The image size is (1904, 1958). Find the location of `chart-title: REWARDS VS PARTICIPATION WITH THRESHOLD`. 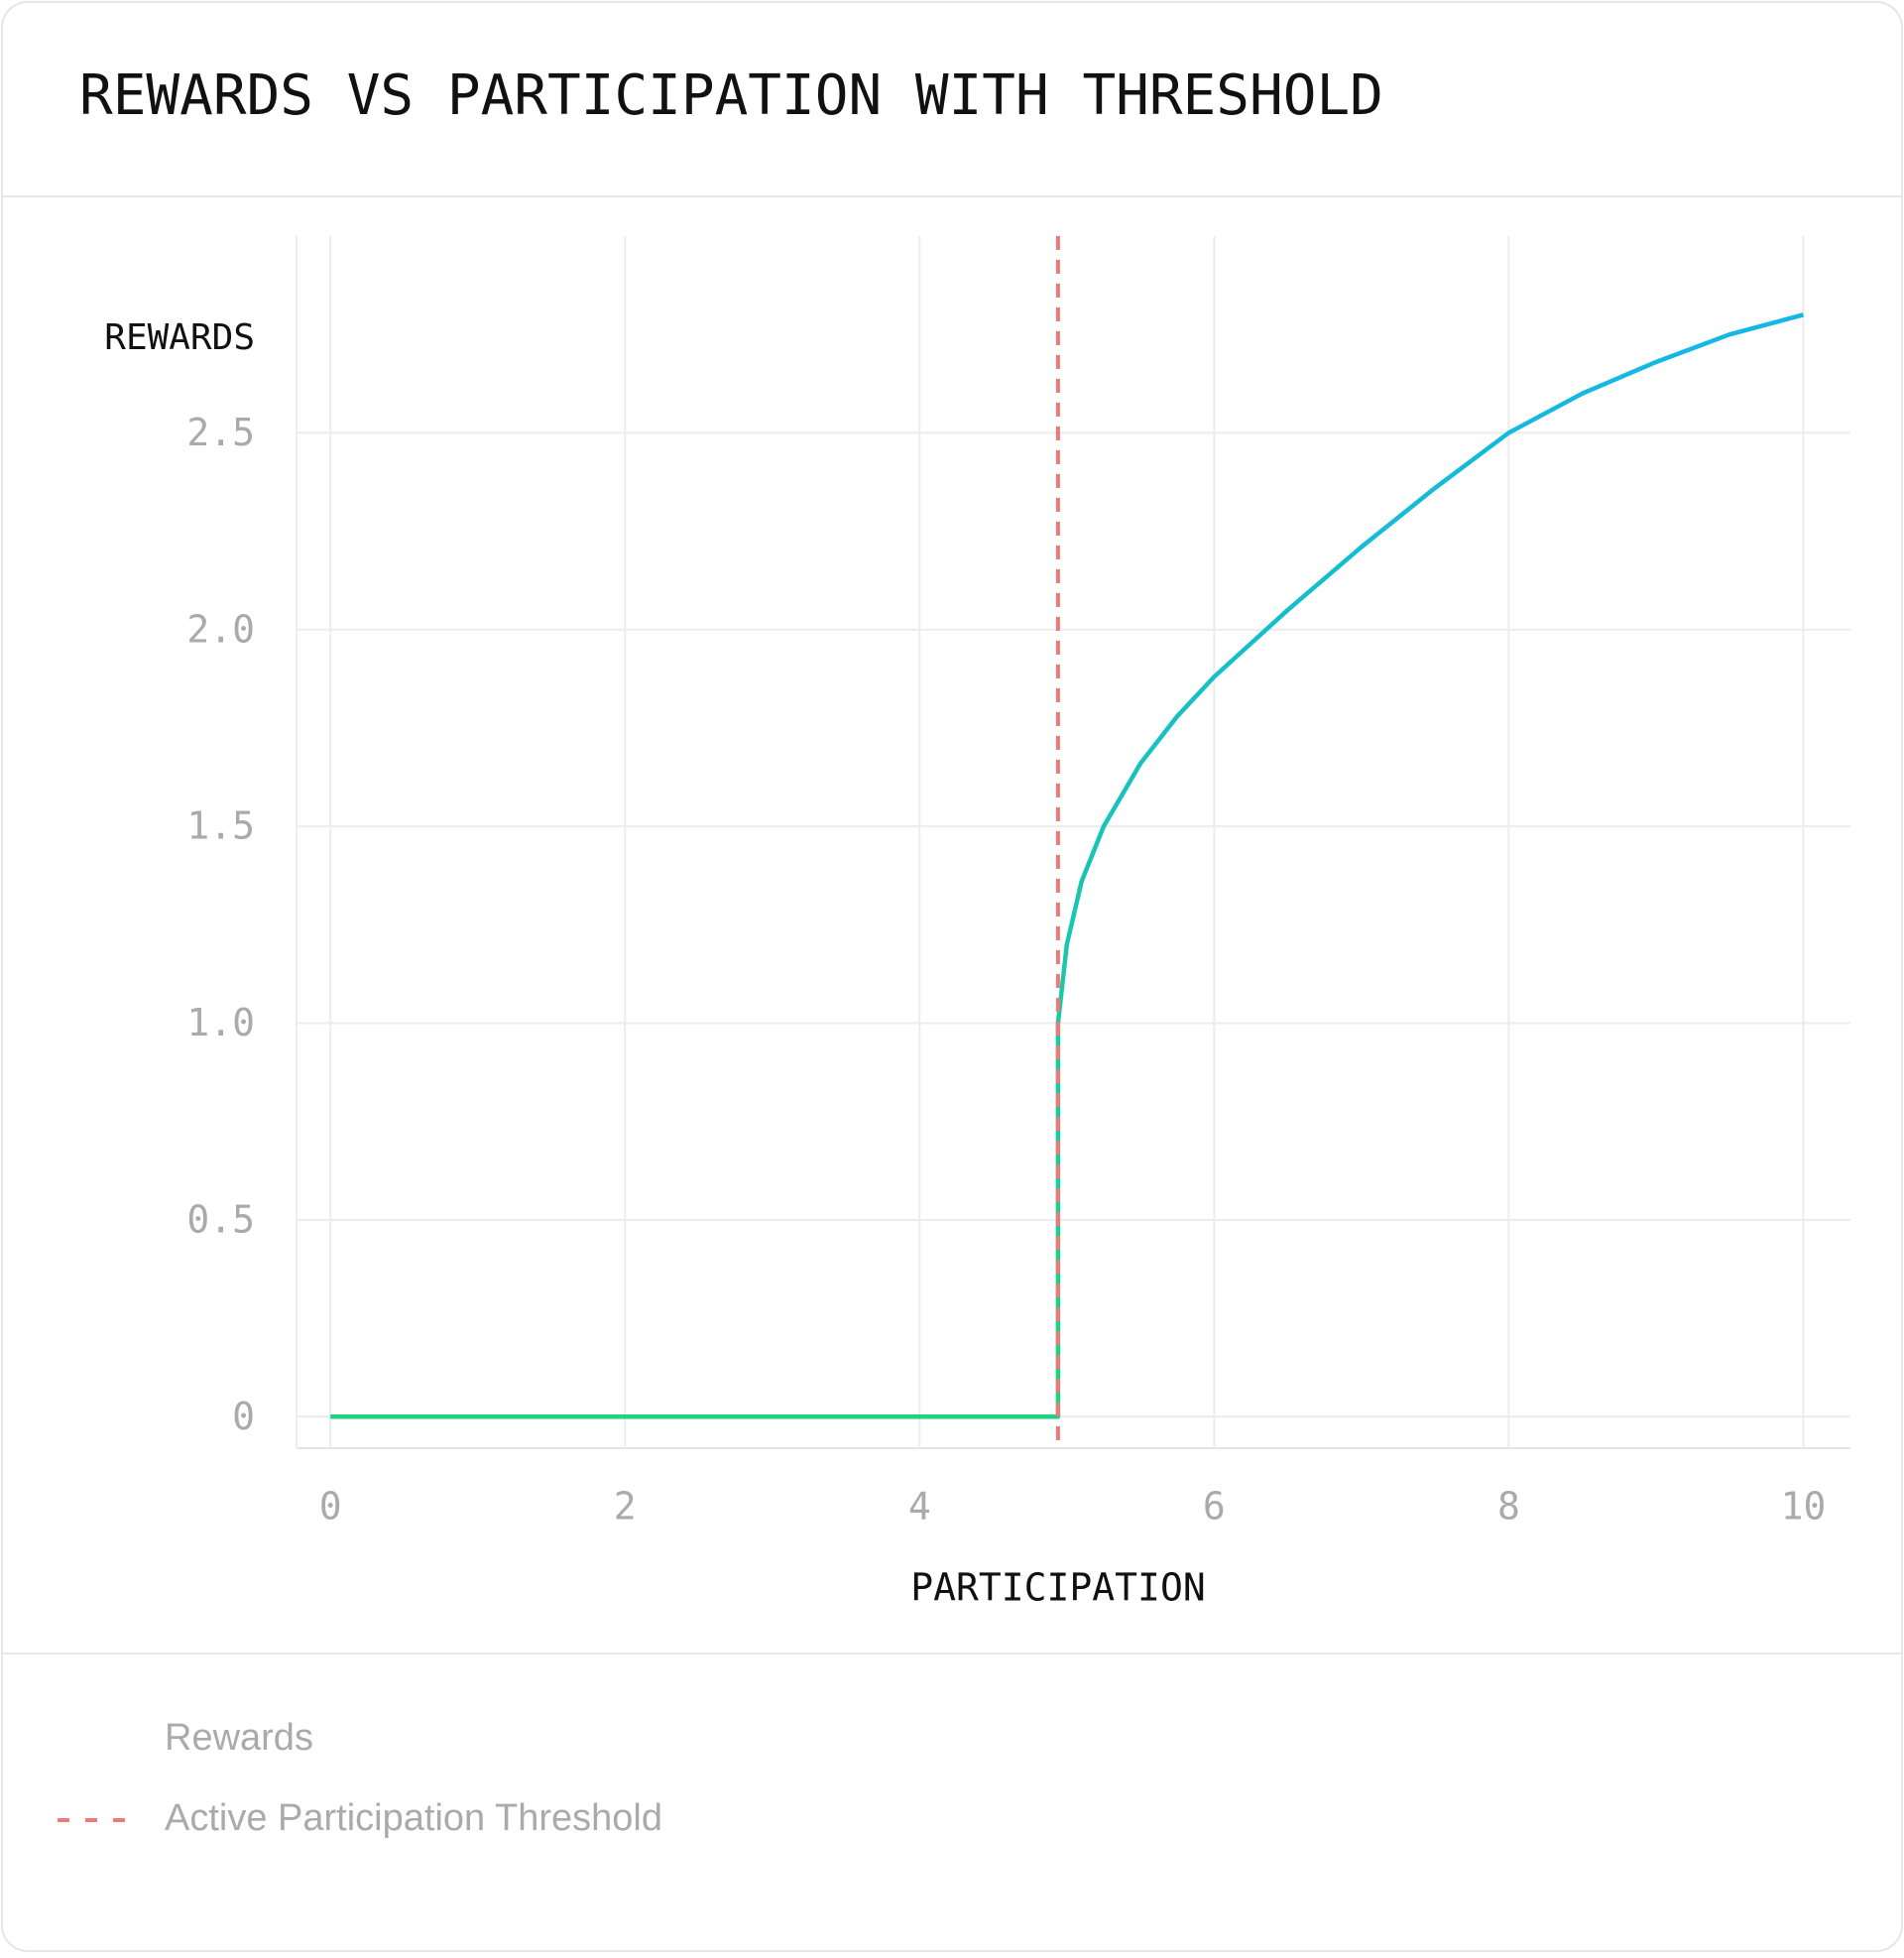

chart-title: REWARDS VS PARTICIPATION WITH THRESHOLD is located at coordinates (731, 96).